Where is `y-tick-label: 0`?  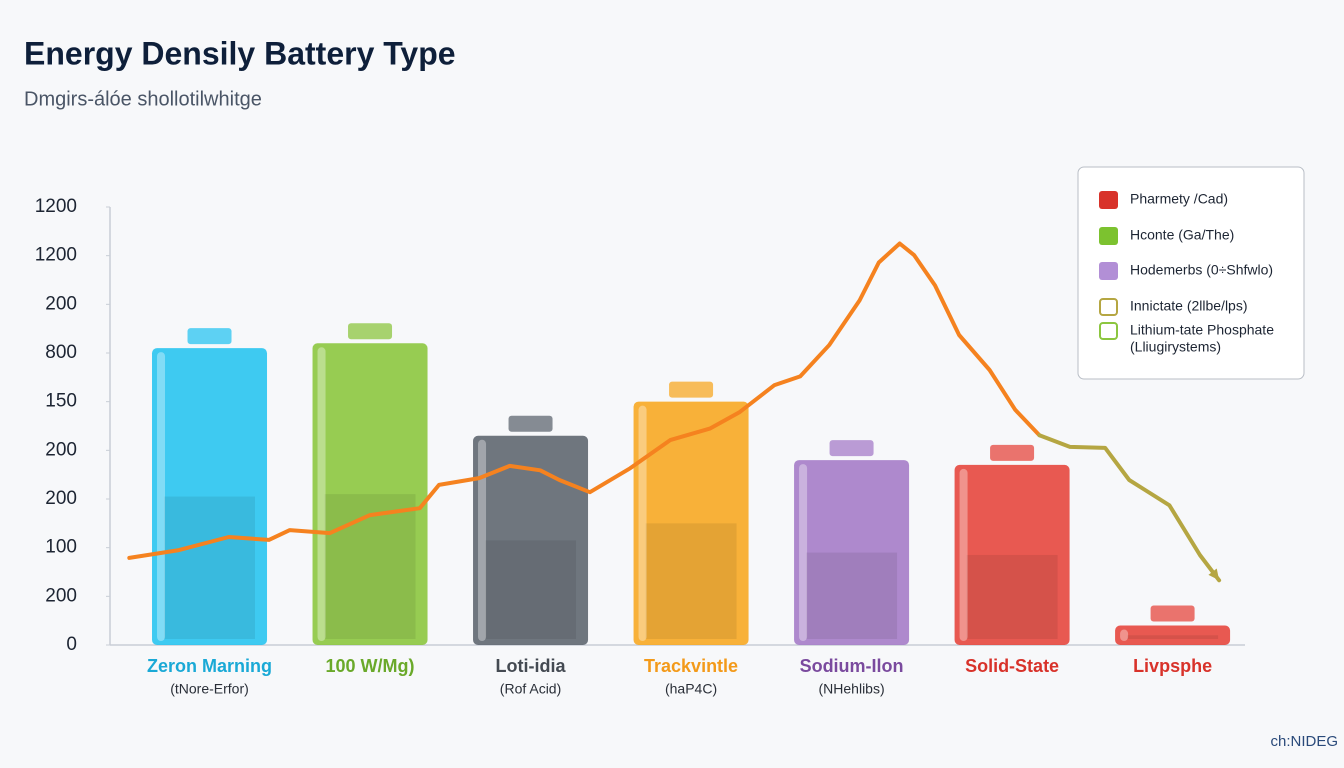
y-tick-label: 0 is located at coordinates (71, 644).